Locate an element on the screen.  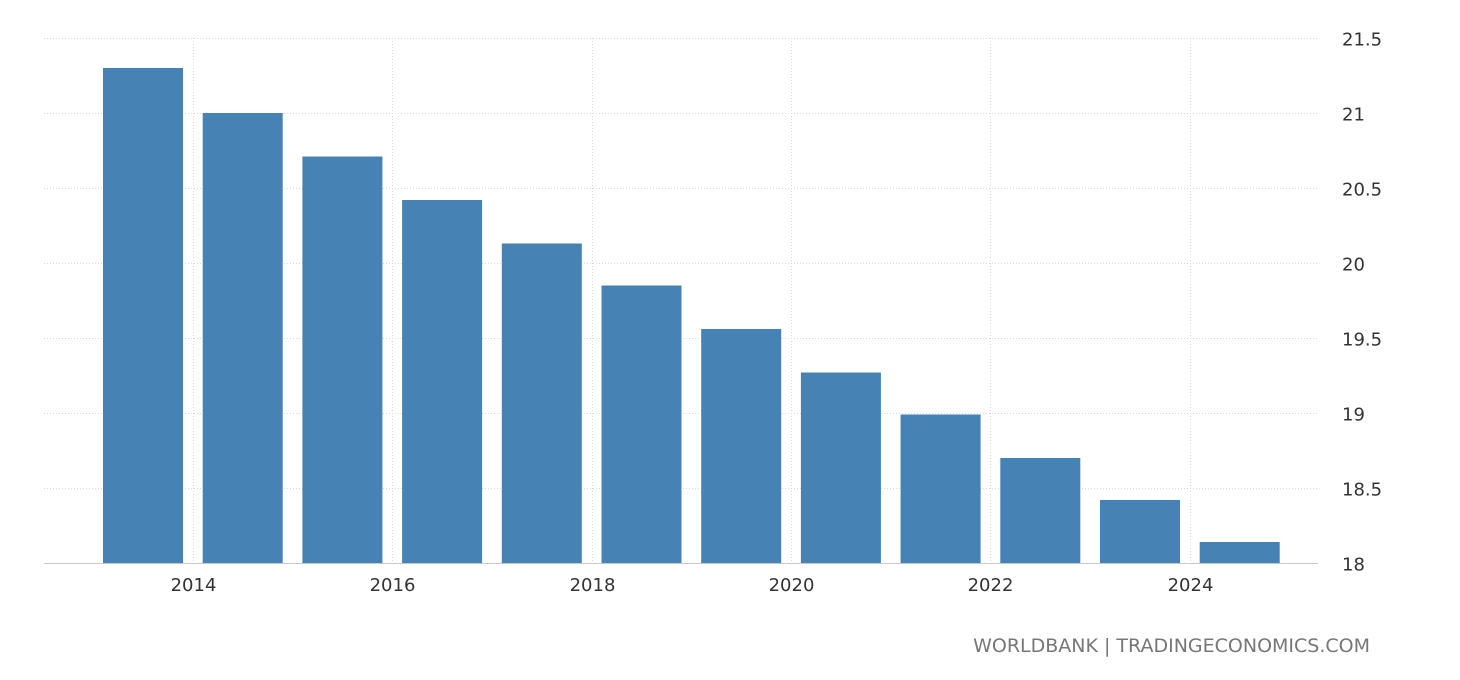
y-tick-label: 19 is located at coordinates (1353, 415).